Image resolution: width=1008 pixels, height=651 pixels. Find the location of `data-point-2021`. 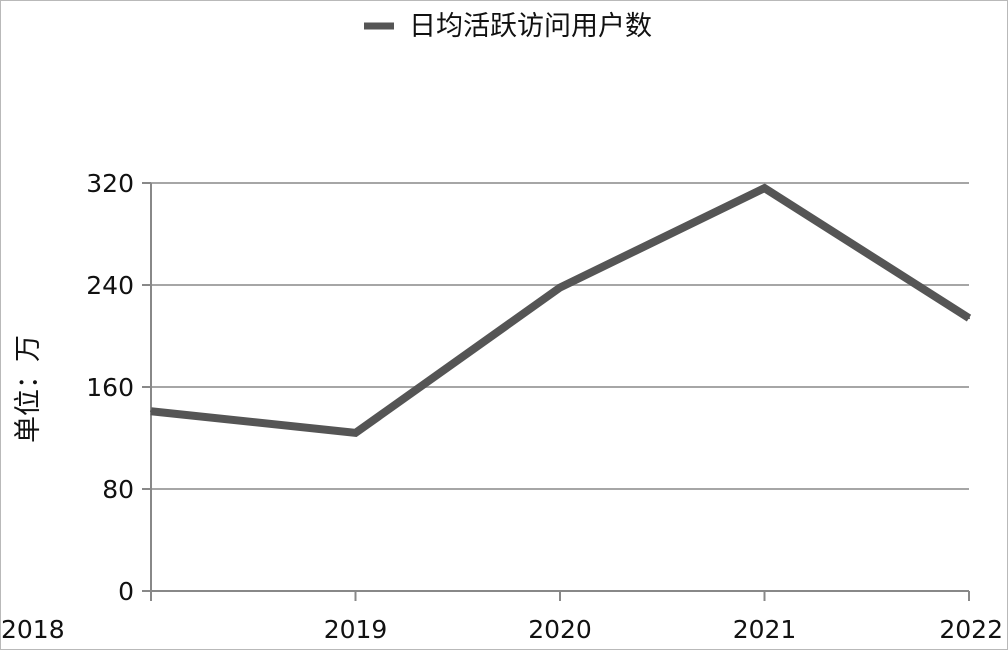

data-point-2021 is located at coordinates (764, 188).